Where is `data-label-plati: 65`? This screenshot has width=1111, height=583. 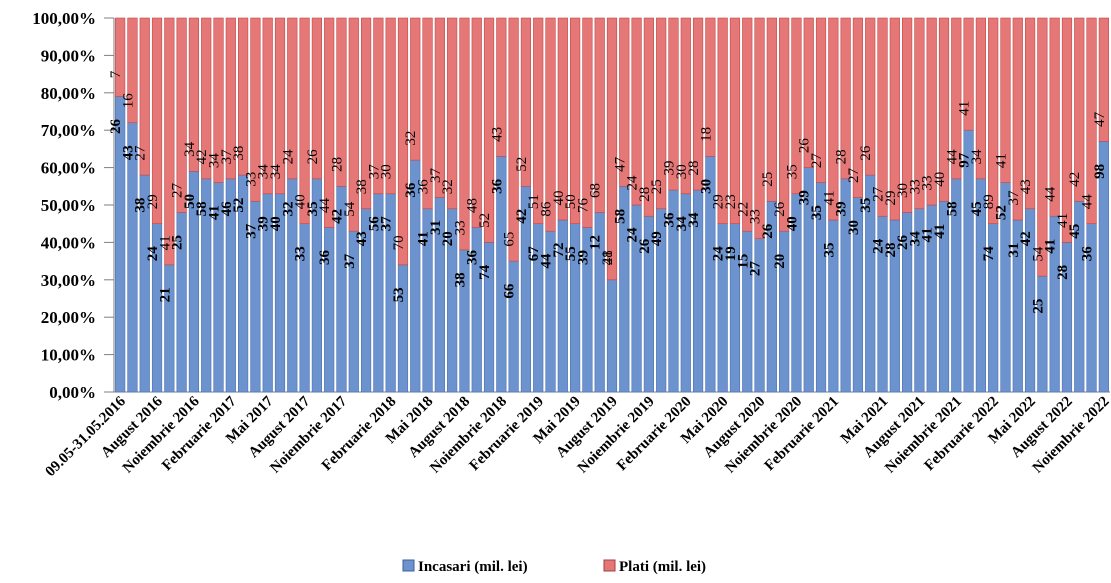 data-label-plati: 65 is located at coordinates (510, 239).